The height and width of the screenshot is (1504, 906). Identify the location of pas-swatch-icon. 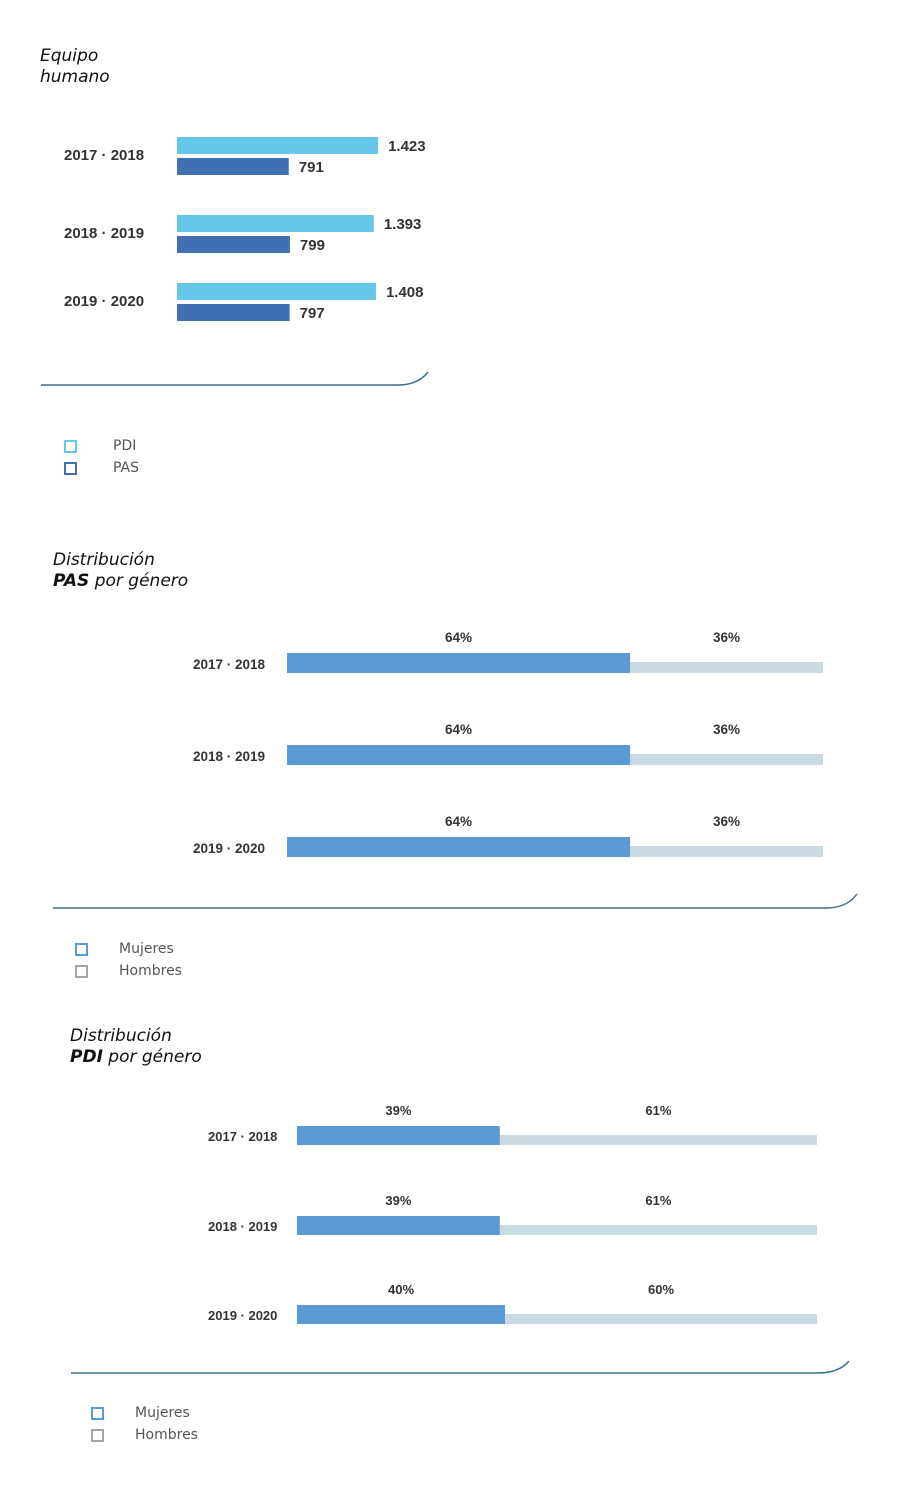
(70, 468).